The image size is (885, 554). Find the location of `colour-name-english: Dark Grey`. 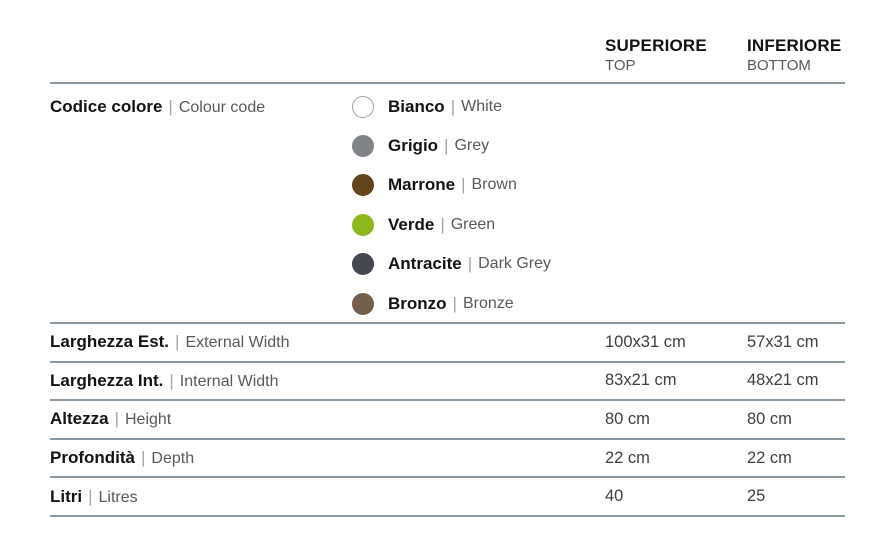

colour-name-english: Dark Grey is located at coordinates (515, 264).